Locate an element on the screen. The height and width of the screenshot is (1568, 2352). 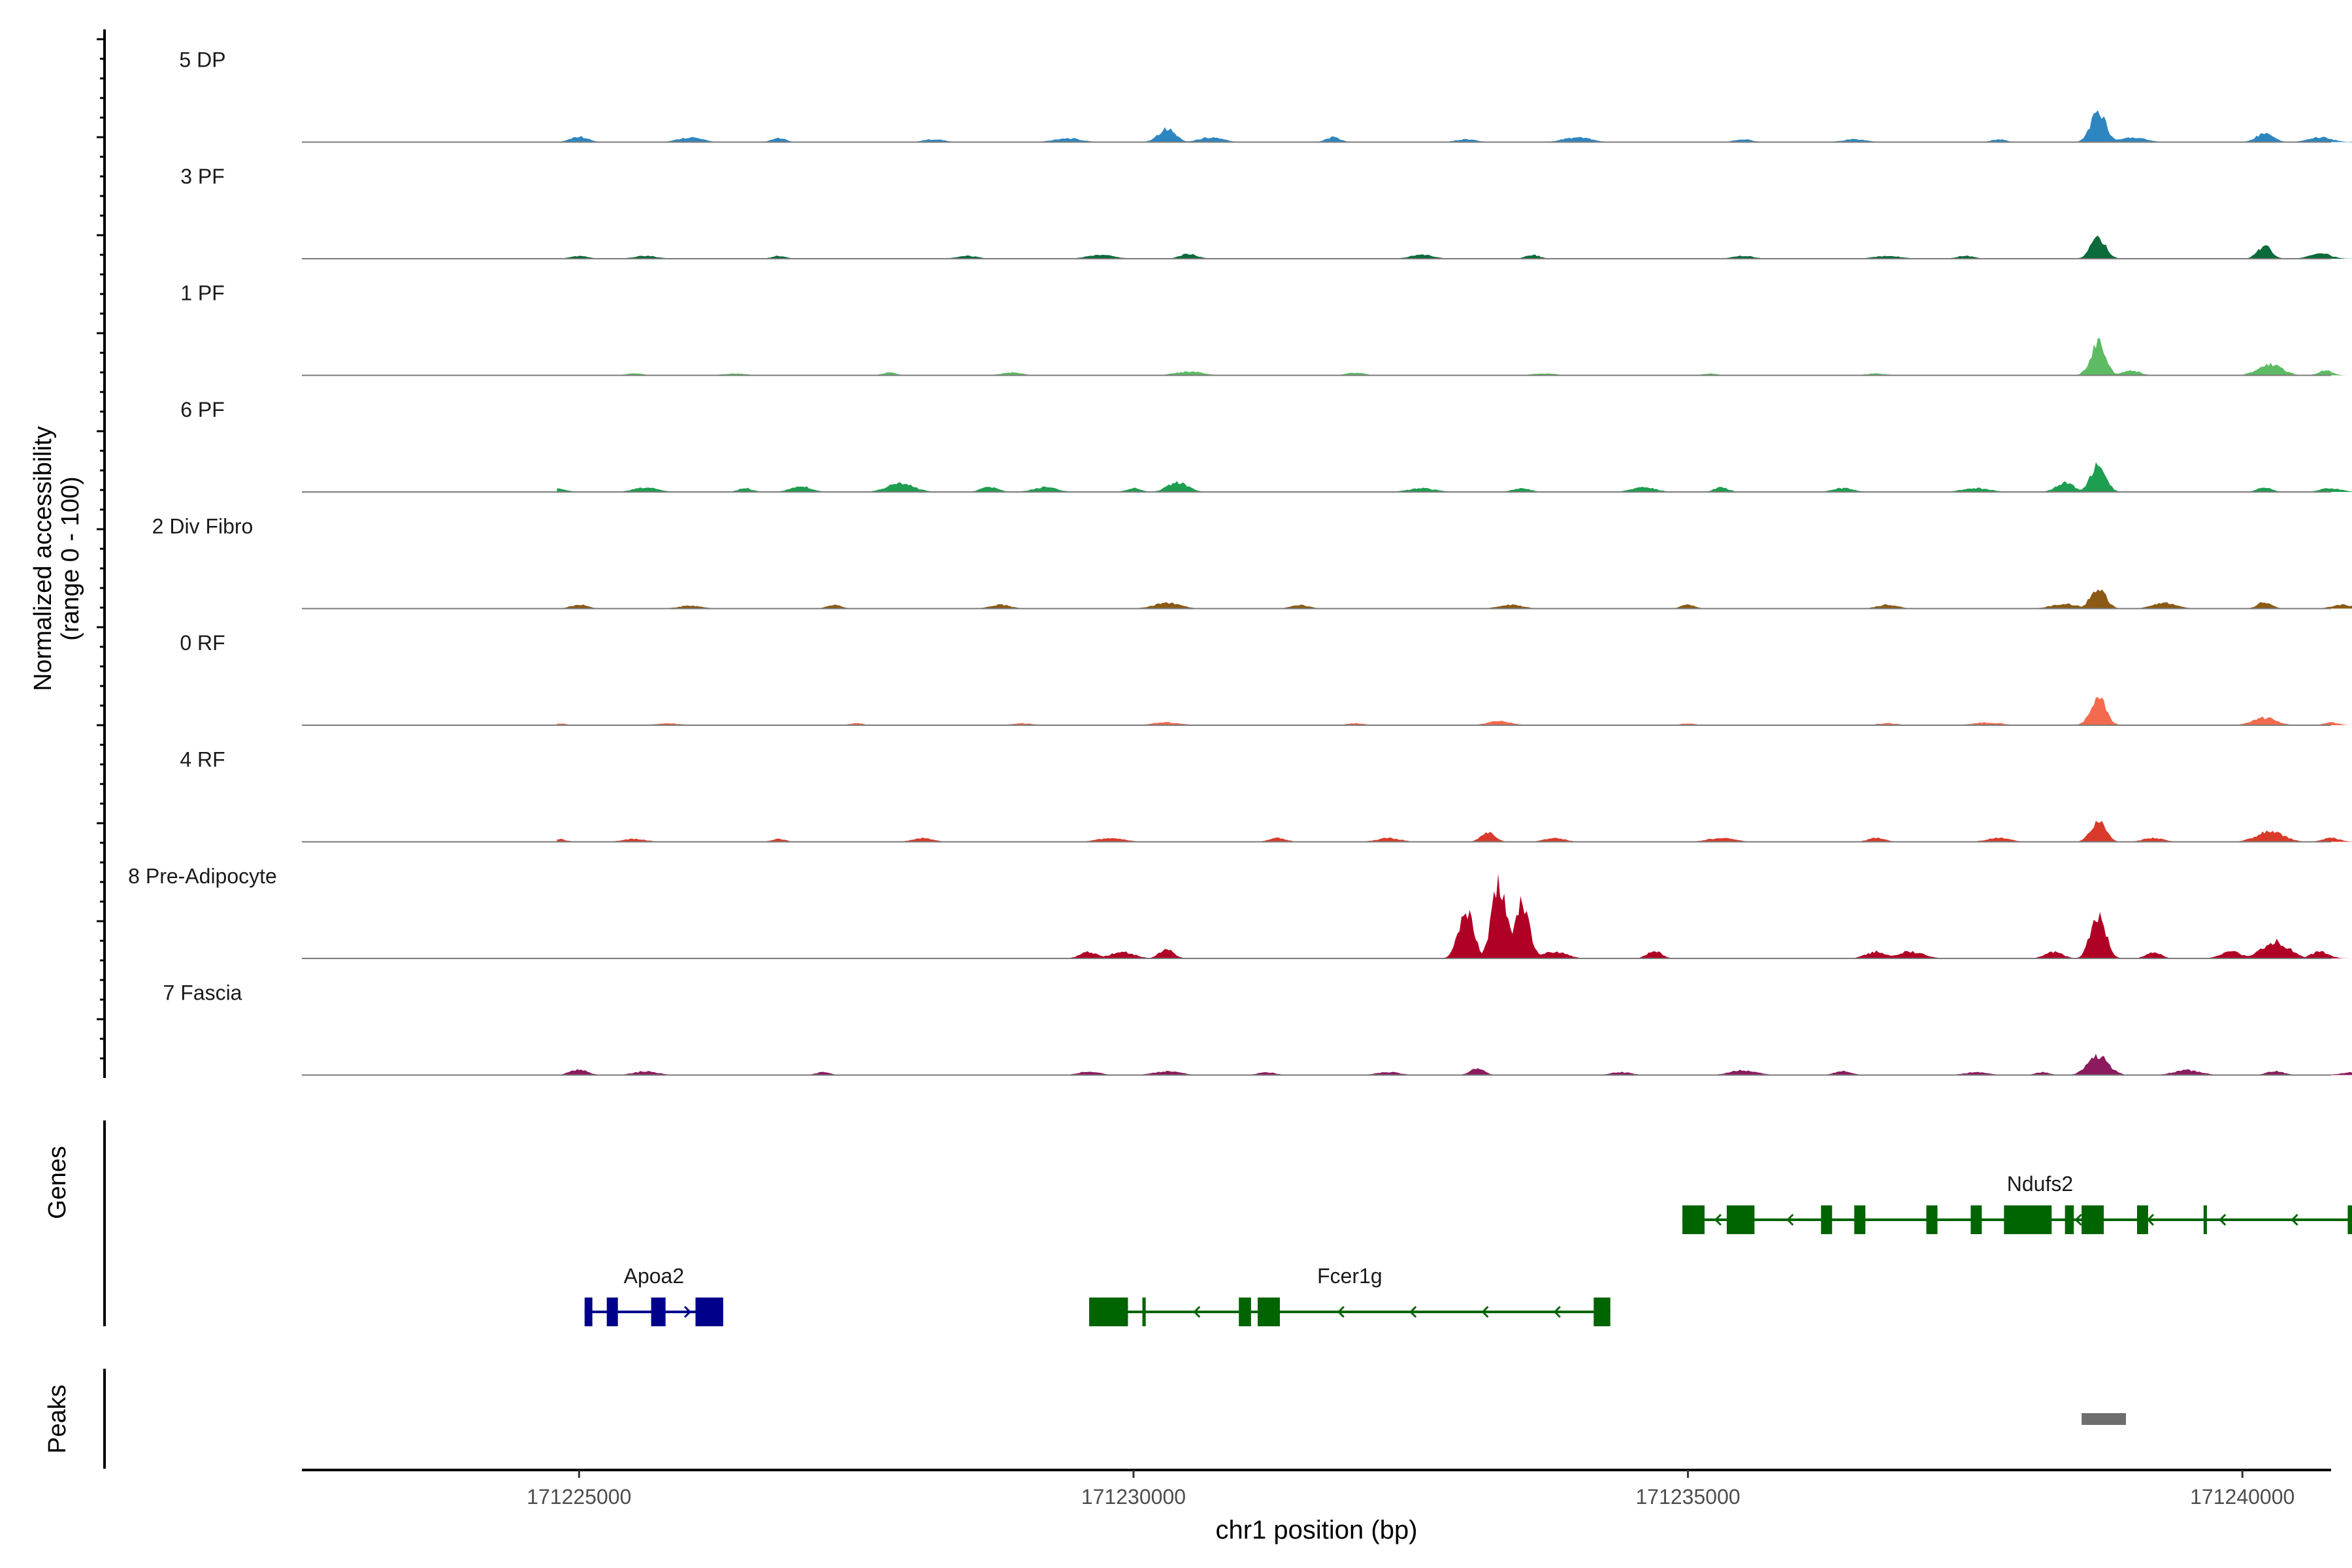
x-tick-label: 171230000 is located at coordinates (1133, 1497).